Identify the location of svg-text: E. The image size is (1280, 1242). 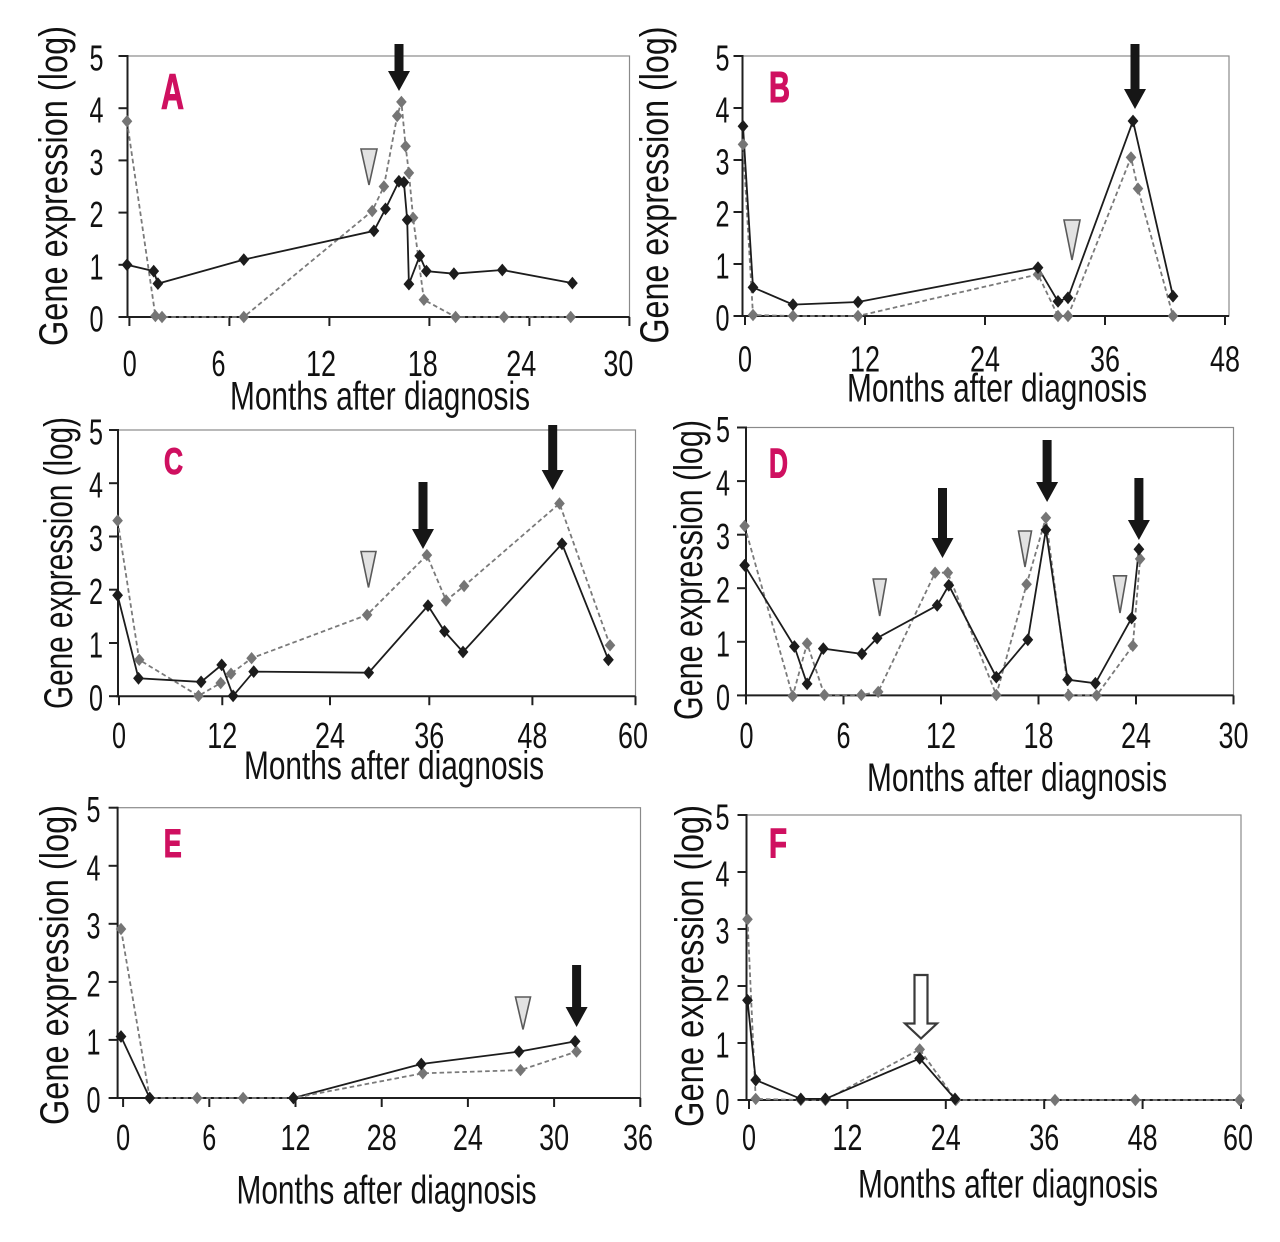
(173, 844).